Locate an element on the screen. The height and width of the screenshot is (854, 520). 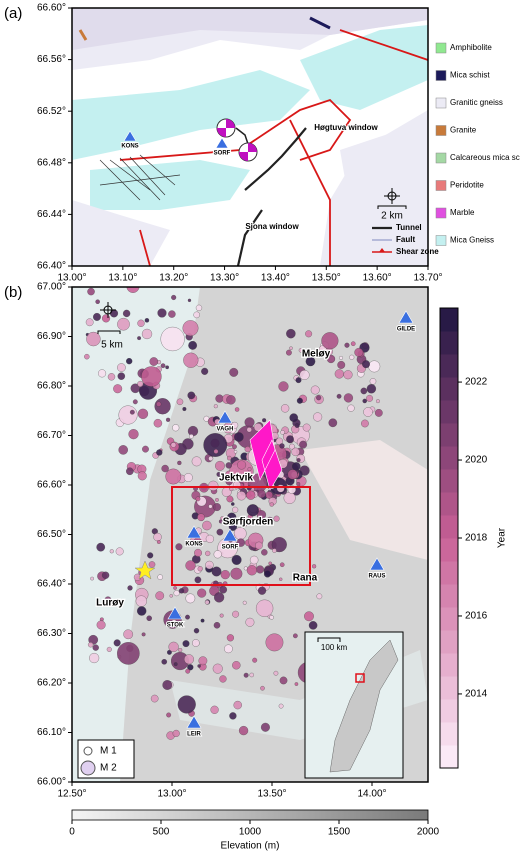
station-label: VAGH is located at coordinates (225, 430).